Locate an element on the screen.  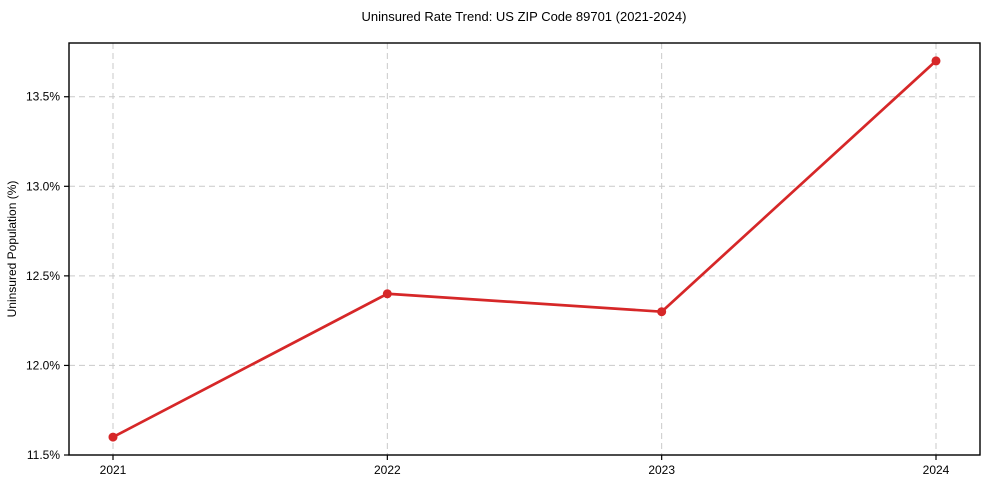
y-tick-label: 12.5% is located at coordinates (43, 276).